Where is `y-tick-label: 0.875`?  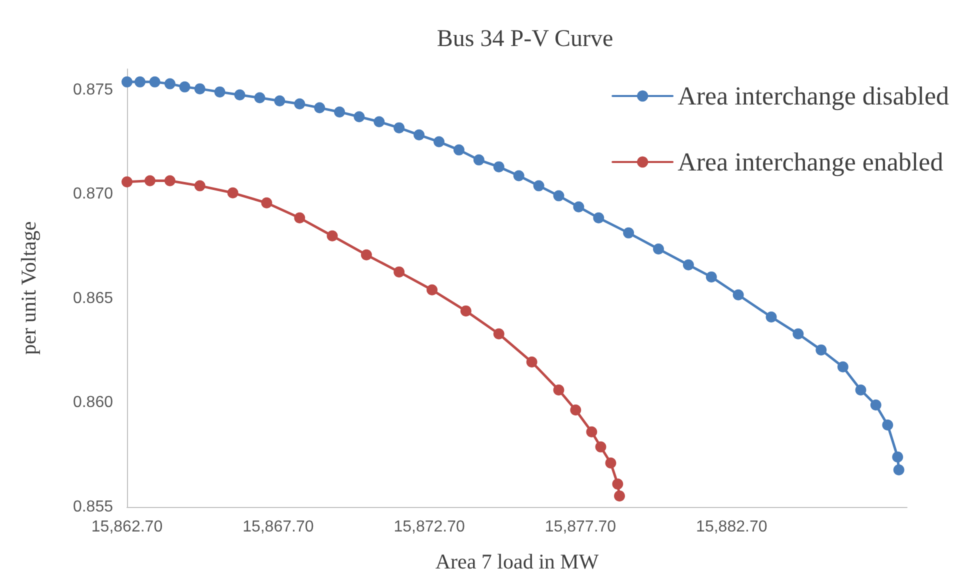
y-tick-label: 0.875 is located at coordinates (93, 89).